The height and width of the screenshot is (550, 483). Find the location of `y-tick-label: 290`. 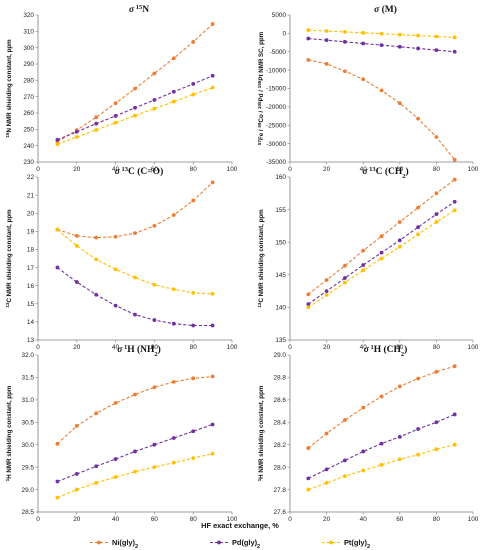

y-tick-label: 290 is located at coordinates (28, 64).